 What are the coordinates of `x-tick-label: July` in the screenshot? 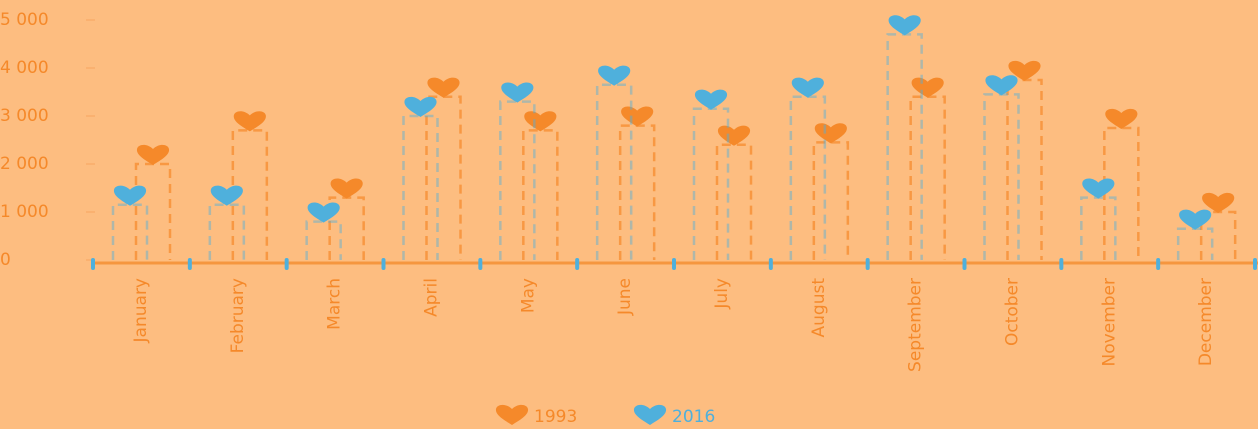 It's located at (722, 294).